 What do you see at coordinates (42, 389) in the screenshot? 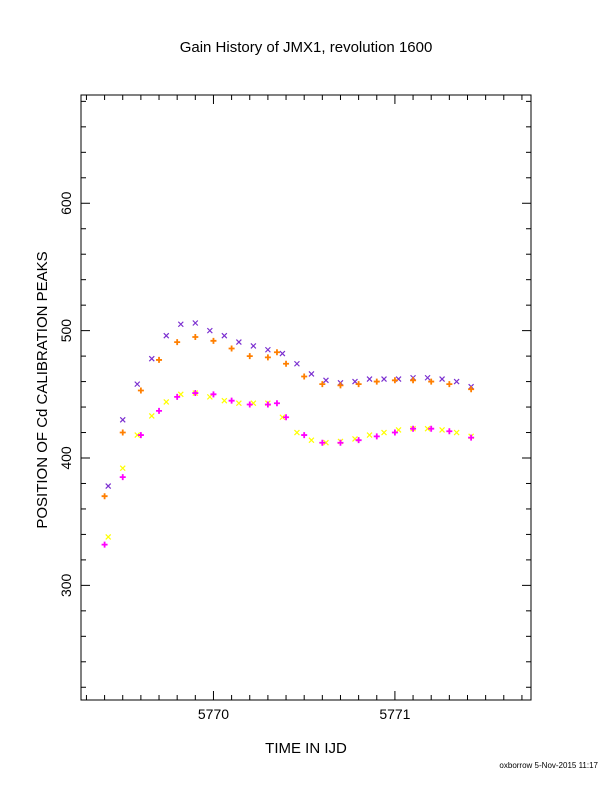
I see `y-axis-label: POSITION OF Cd CALIBRATION PEAKS` at bounding box center [42, 389].